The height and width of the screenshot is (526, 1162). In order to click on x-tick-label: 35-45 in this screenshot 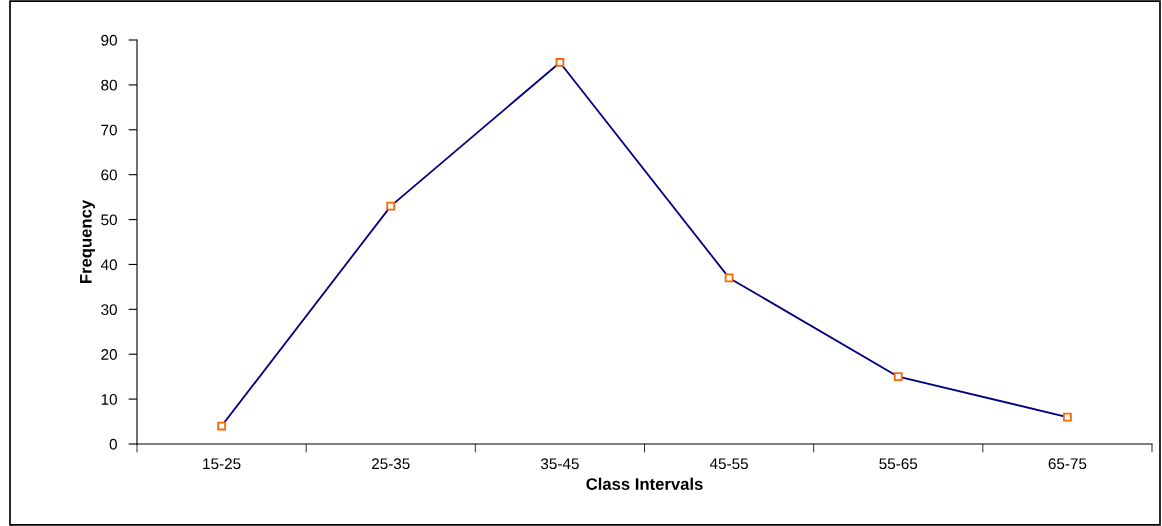, I will do `click(559, 464)`.